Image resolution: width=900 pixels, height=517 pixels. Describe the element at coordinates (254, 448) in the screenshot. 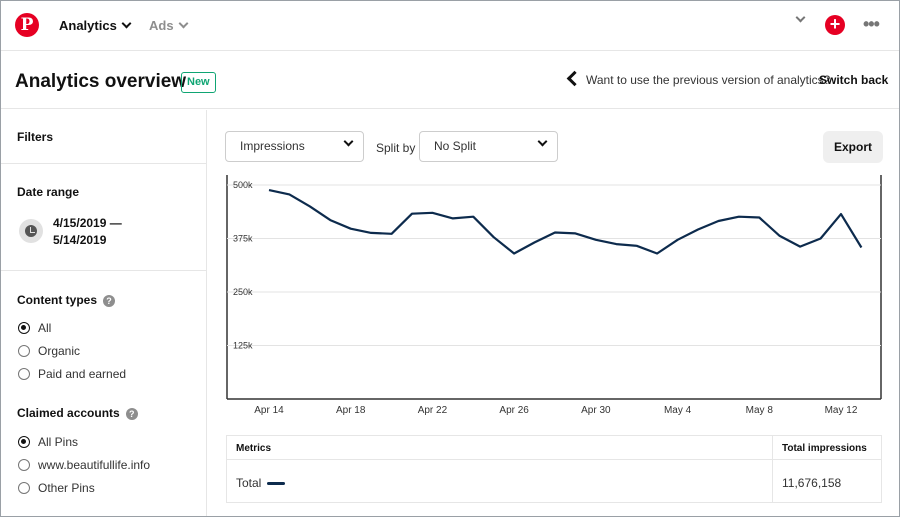

I see `metrics-column-header: Metrics` at that location.